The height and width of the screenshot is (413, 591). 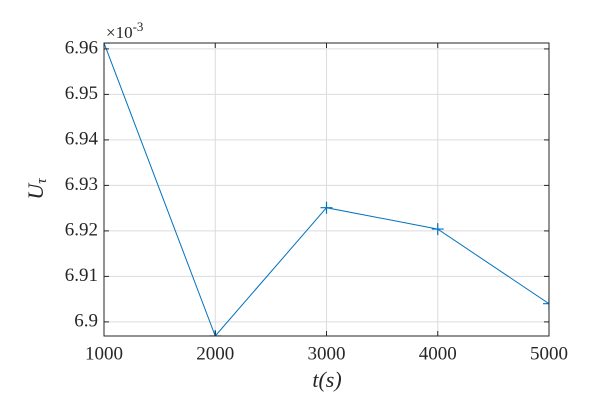 What do you see at coordinates (326, 379) in the screenshot?
I see `x-axis-label: t(s)` at bounding box center [326, 379].